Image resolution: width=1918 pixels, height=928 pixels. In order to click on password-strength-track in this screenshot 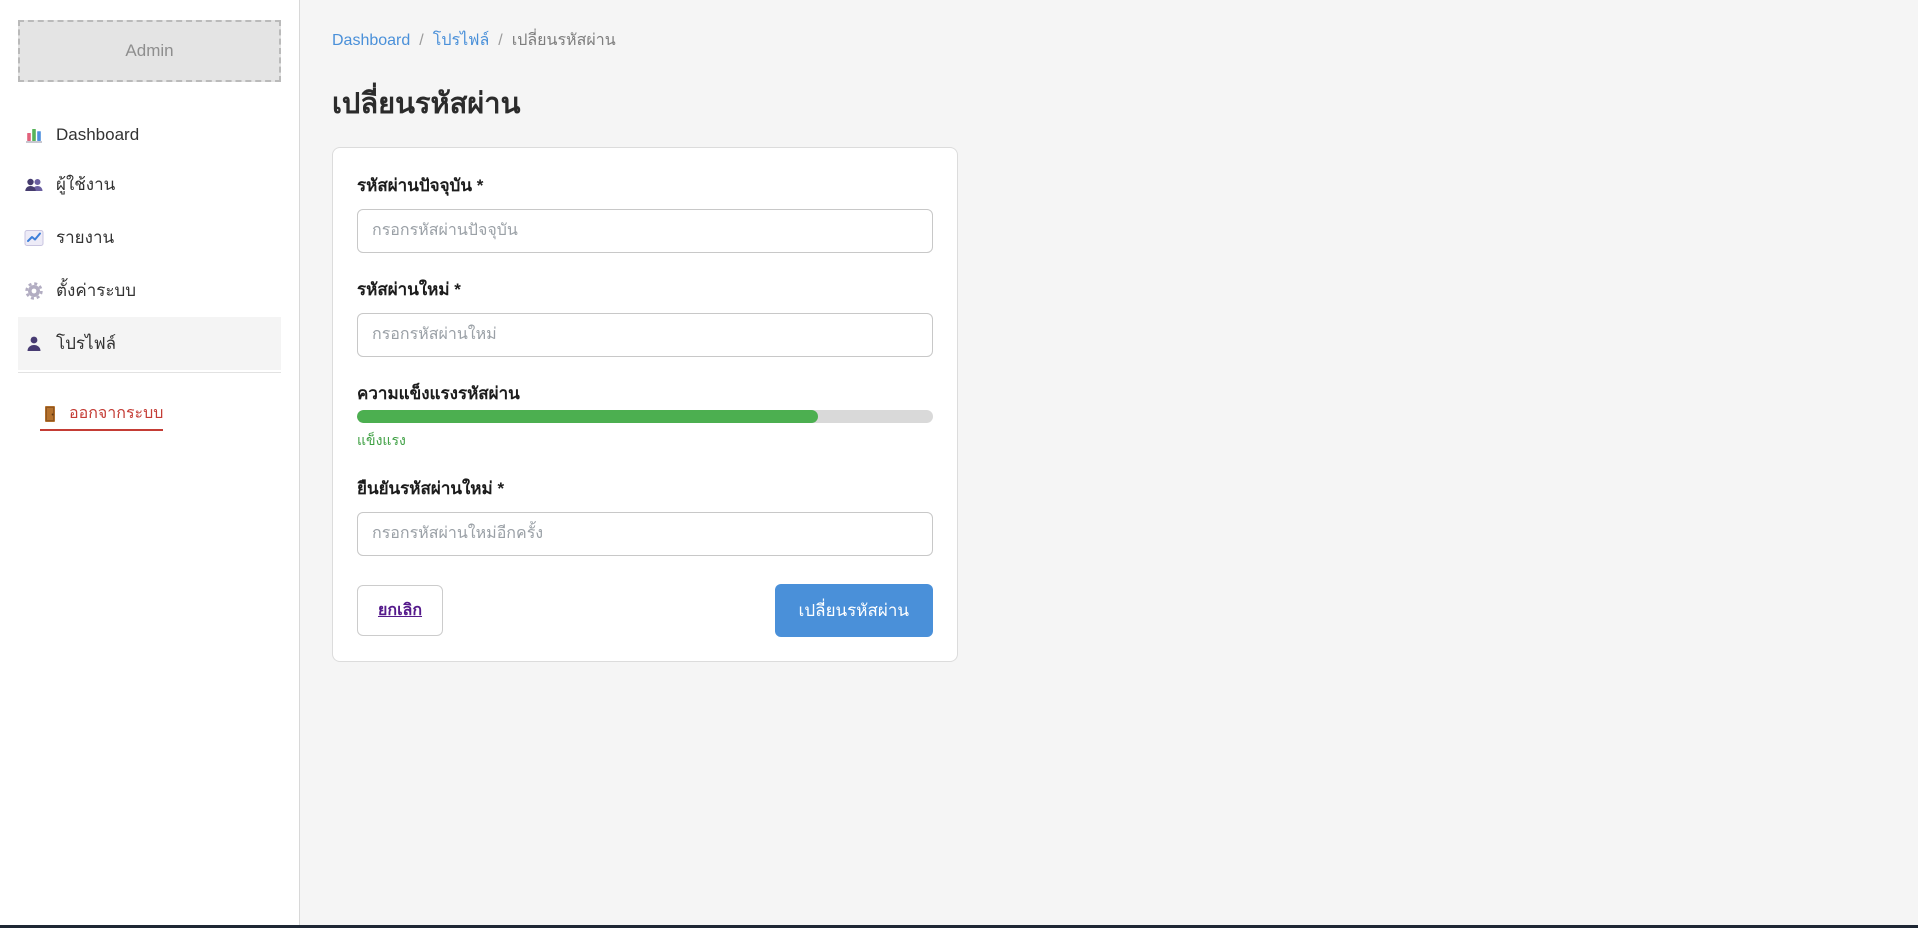, I will do `click(645, 416)`.